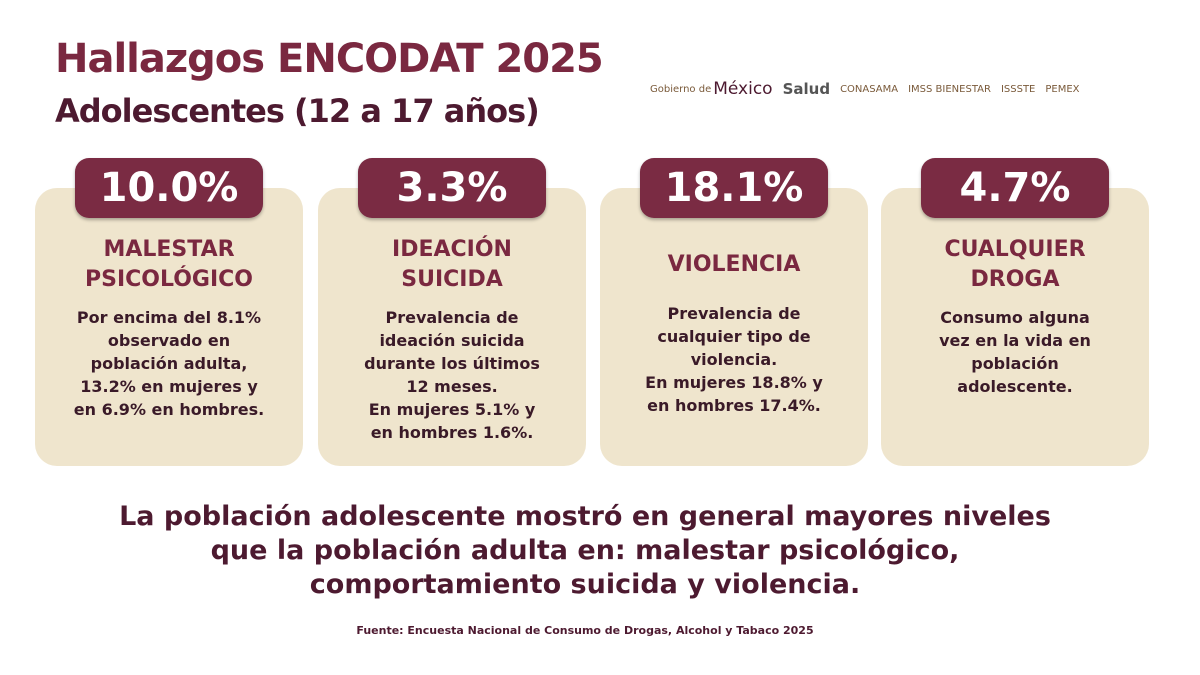 The width and height of the screenshot is (1200, 675). I want to click on description-line: durante los últimos, so click(452, 363).